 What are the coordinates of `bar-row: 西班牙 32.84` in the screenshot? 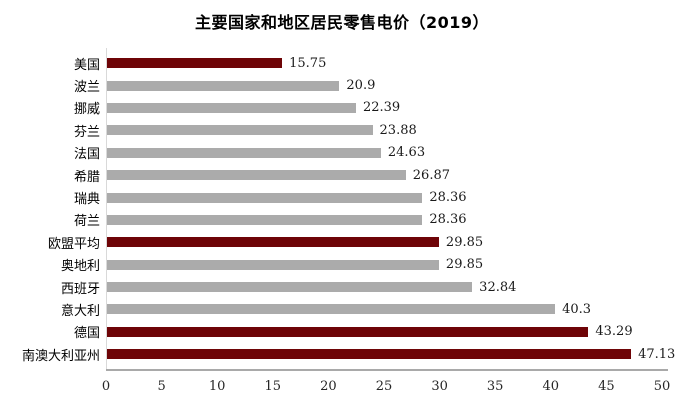 It's located at (331, 287).